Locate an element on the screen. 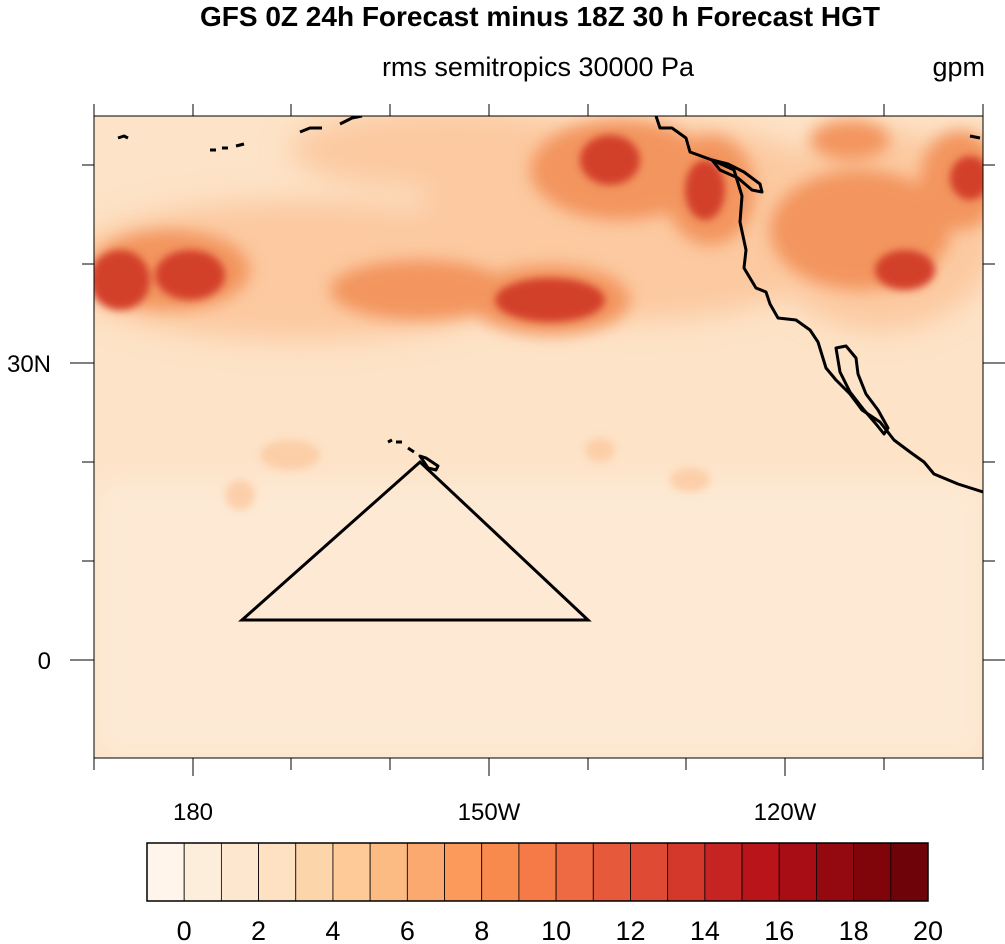 The image size is (1005, 944). colorbar-label: 2 is located at coordinates (258, 930).